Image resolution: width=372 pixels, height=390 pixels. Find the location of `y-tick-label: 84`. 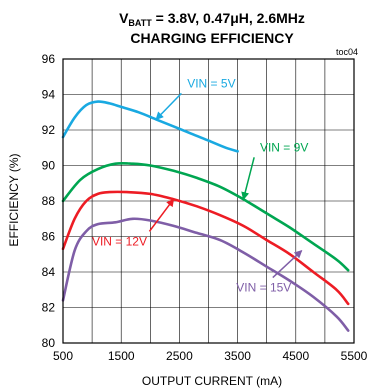

y-tick-label: 84 is located at coordinates (49, 272).